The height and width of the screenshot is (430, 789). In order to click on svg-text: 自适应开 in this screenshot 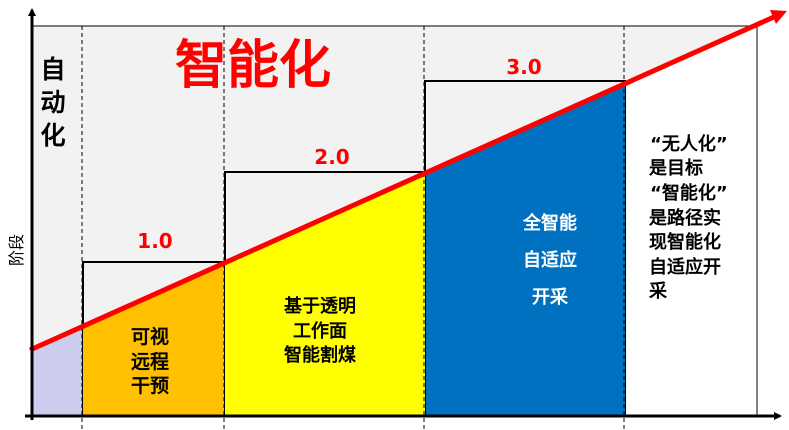, I will do `click(685, 267)`.